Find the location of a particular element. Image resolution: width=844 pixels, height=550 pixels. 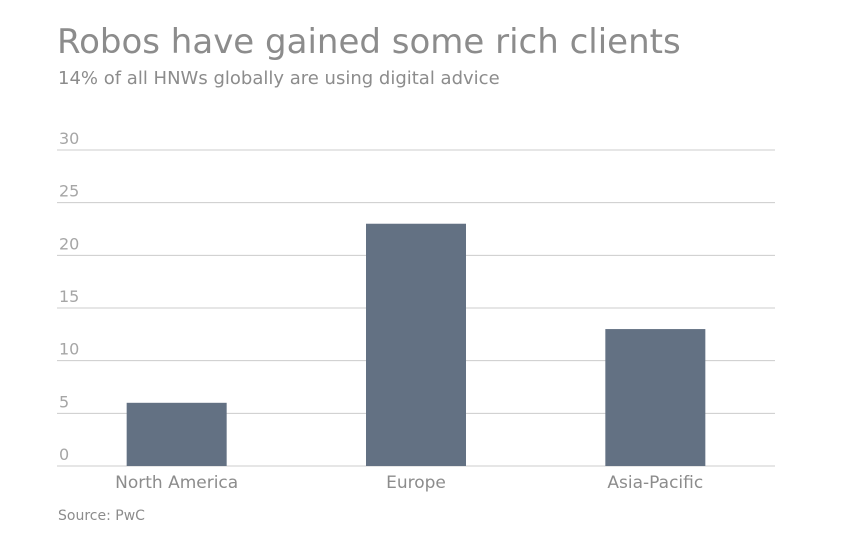

y-tick-label: 15 is located at coordinates (69, 296).